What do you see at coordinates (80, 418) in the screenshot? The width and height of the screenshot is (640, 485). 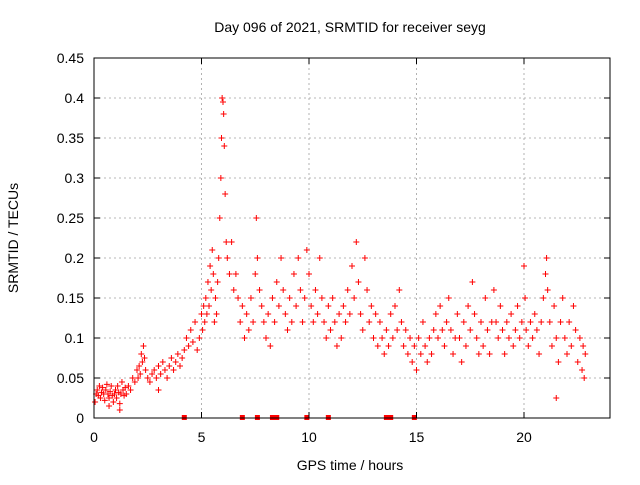 I see `y-tick-label: 0` at bounding box center [80, 418].